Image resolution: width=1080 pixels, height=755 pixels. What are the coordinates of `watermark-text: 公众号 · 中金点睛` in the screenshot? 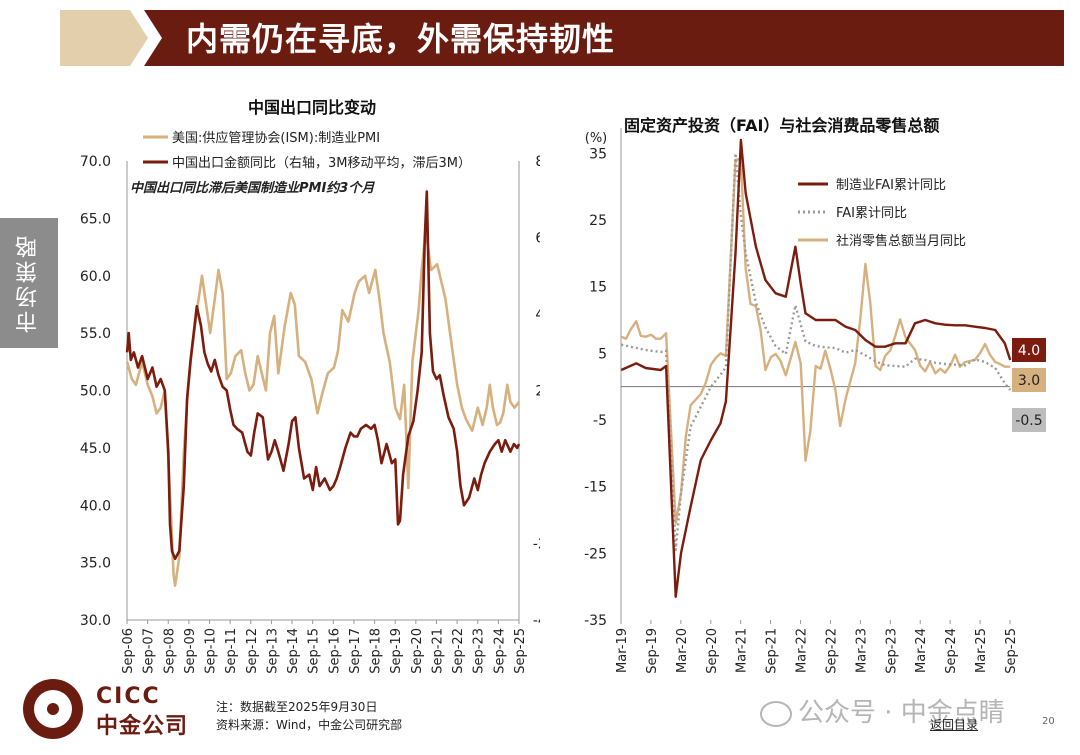 It's located at (901, 713).